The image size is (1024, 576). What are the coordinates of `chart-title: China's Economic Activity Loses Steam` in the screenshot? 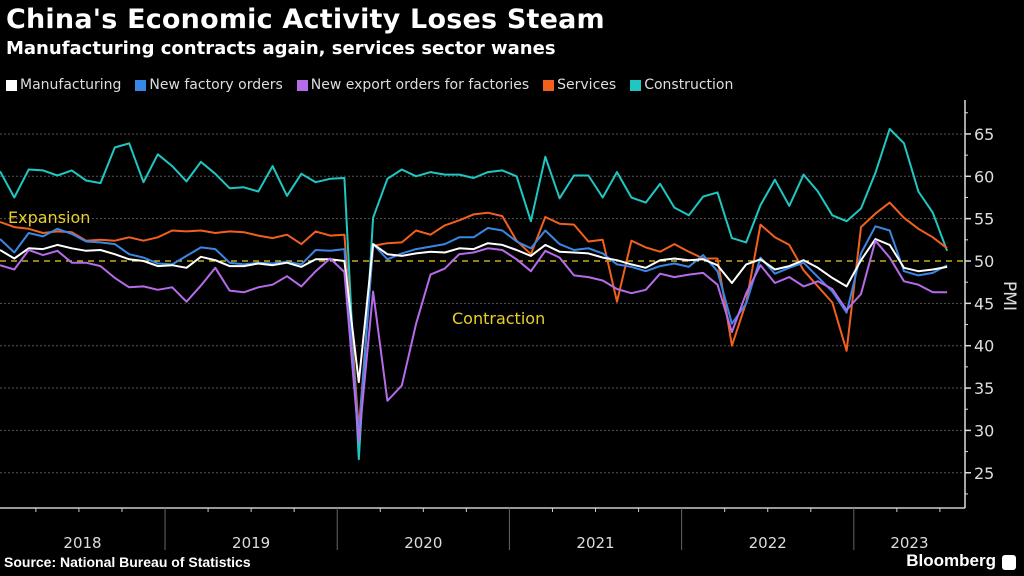 It's located at (305, 19).